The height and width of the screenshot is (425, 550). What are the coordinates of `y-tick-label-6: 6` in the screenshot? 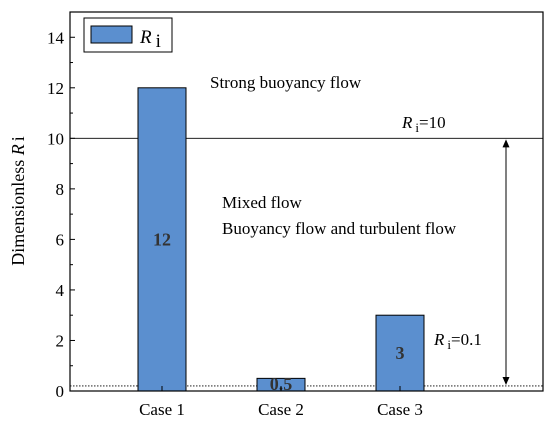 It's located at (60, 239).